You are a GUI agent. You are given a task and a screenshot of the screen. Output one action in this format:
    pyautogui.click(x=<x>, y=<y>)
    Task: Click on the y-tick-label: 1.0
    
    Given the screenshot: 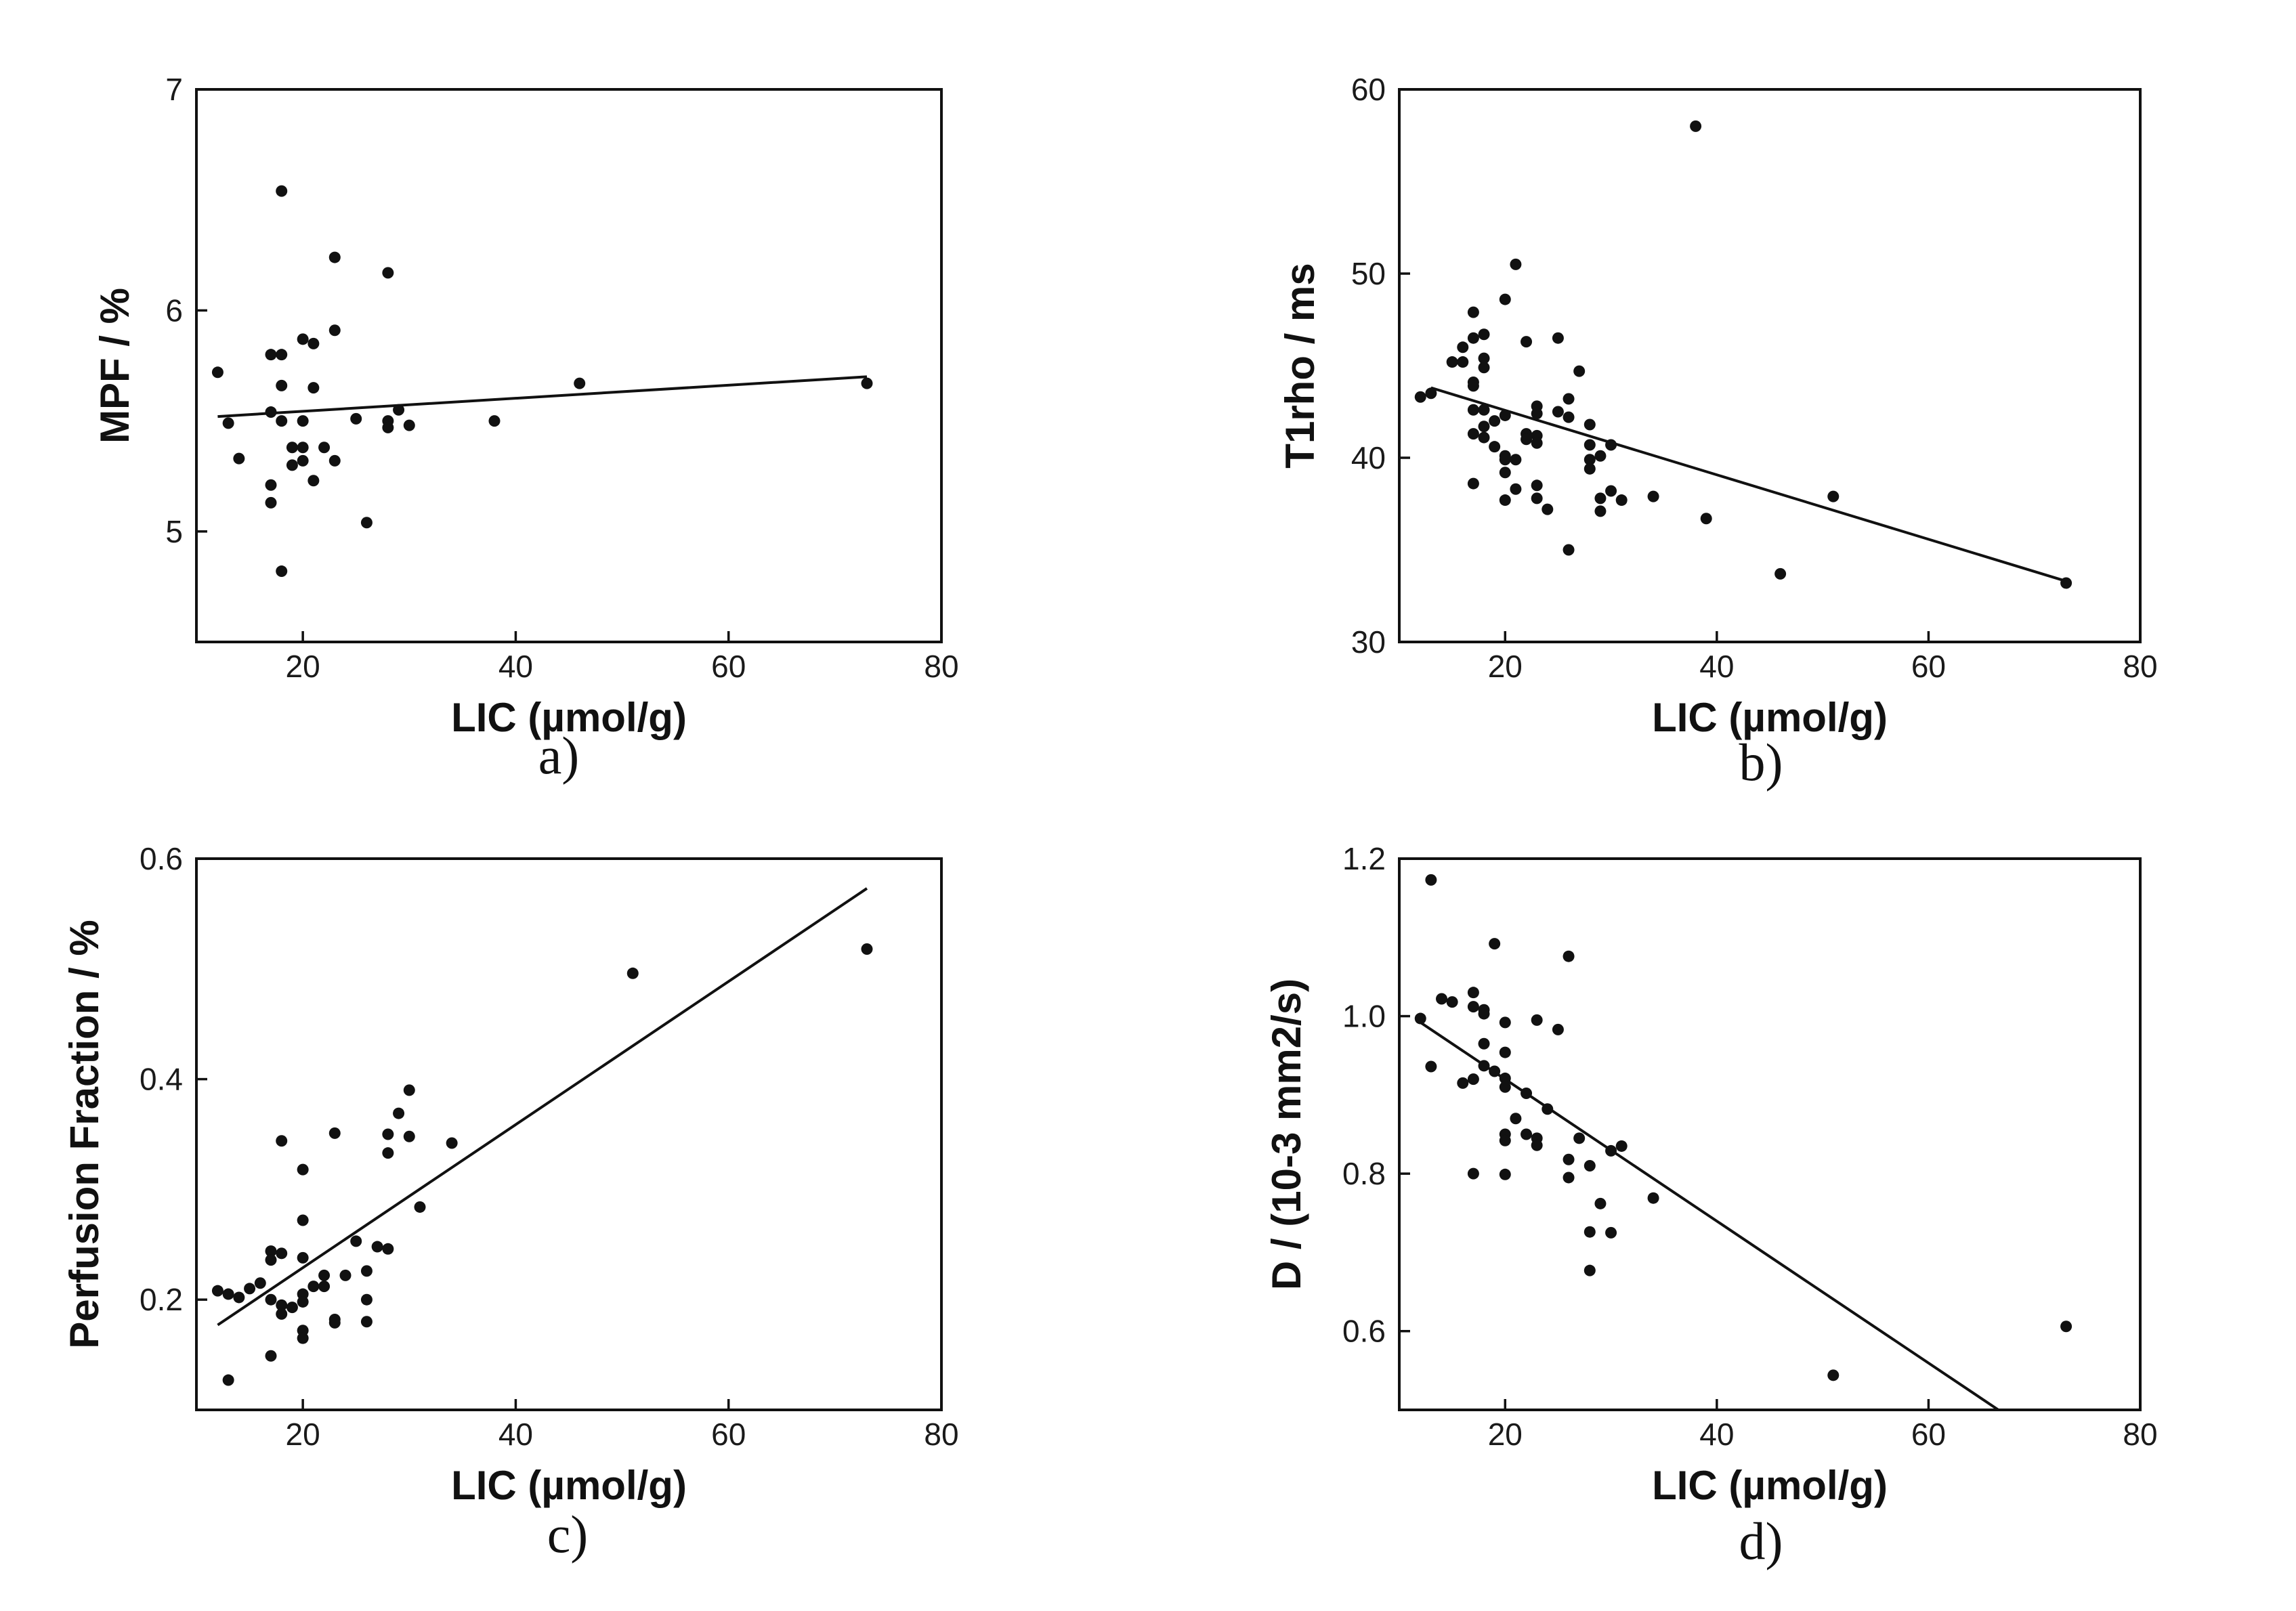 What is the action you would take?
    pyautogui.click(x=1364, y=1016)
    